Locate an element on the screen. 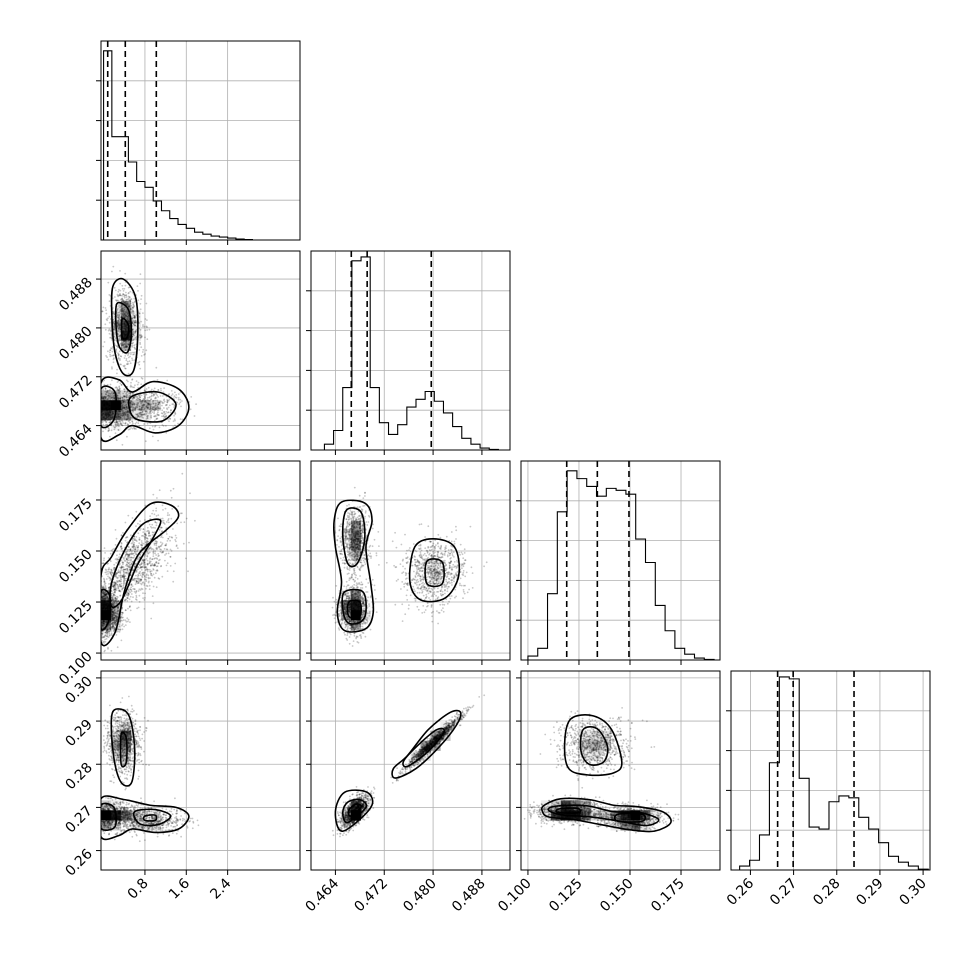 This screenshot has height=970, width=970. y-tick-label: 0.480 is located at coordinates (76, 343).